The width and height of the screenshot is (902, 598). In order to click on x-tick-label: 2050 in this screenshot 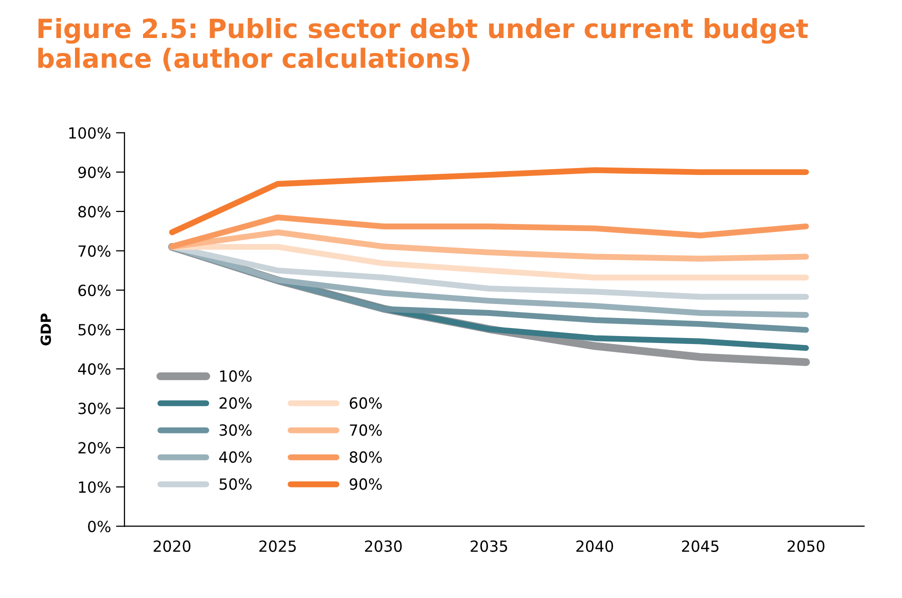, I will do `click(806, 546)`.